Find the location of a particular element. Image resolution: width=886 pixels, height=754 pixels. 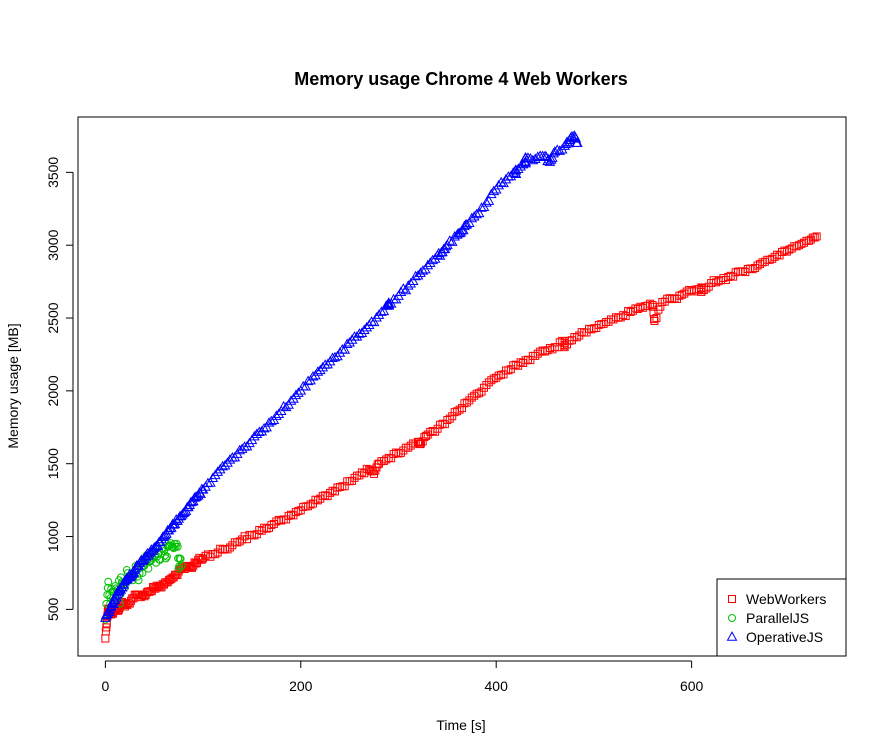

x-tick-label: 200 is located at coordinates (301, 686).